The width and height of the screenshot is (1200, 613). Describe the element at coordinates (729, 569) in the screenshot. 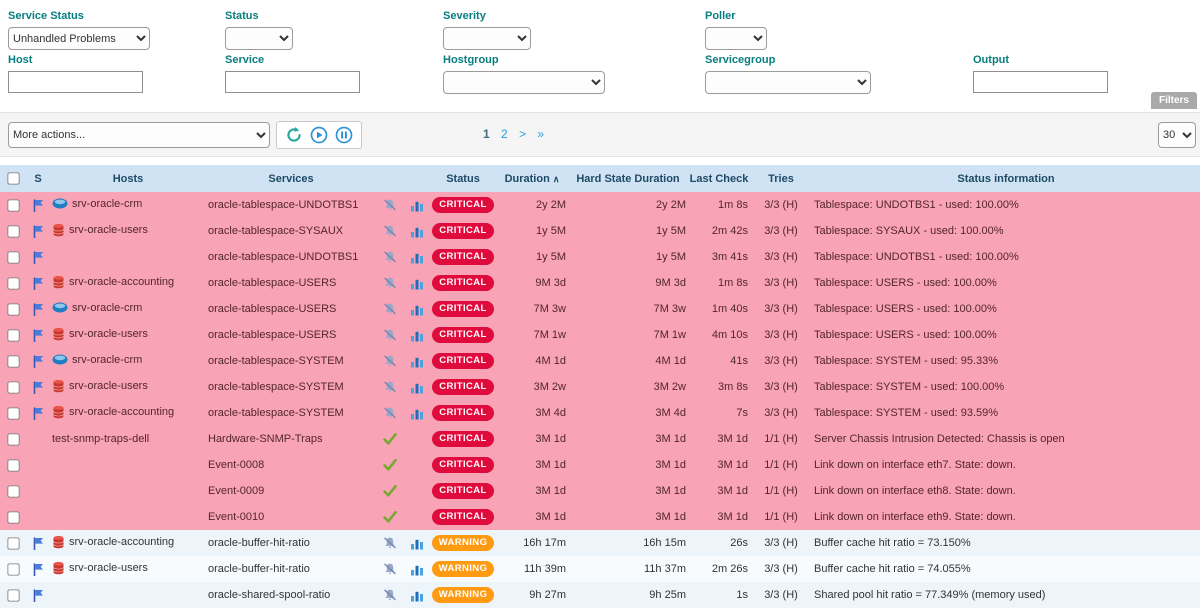

I see `last-check-cell: 2m 26s` at that location.